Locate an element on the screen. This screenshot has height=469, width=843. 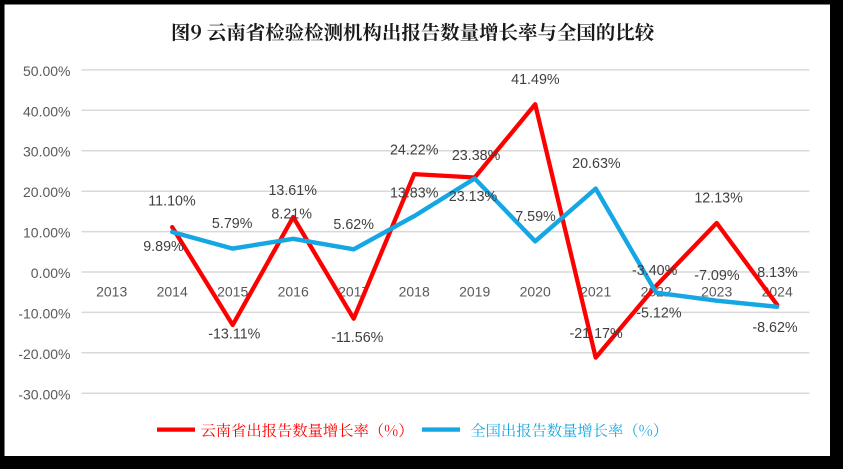
svg-text: -8.62% is located at coordinates (775, 328).